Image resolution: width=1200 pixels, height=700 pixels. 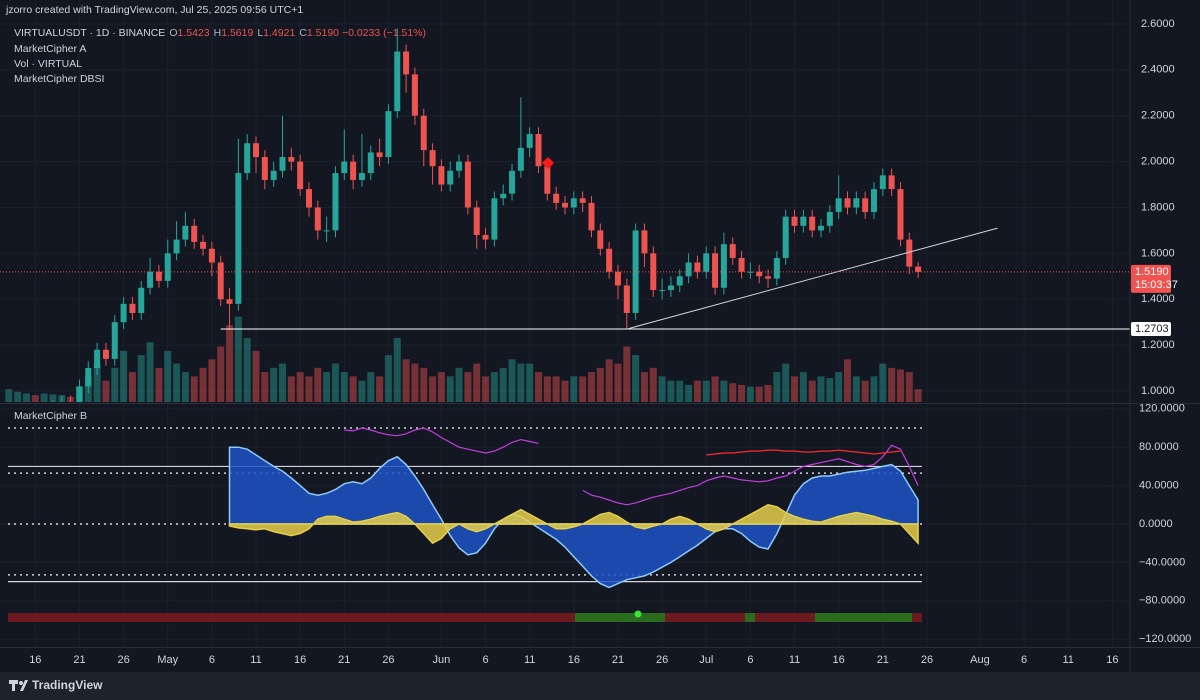 What do you see at coordinates (260, 33) in the screenshot?
I see `ohlc-key: L` at bounding box center [260, 33].